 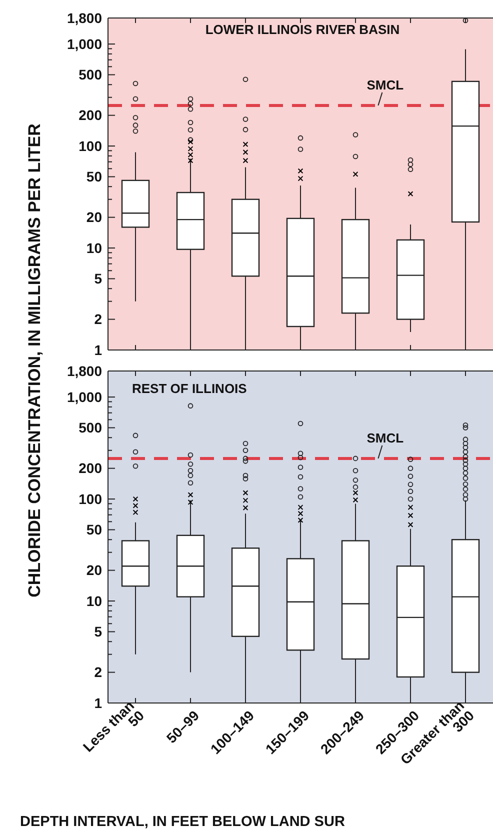 I want to click on text: REST OF ILLINOIS, so click(x=190, y=388).